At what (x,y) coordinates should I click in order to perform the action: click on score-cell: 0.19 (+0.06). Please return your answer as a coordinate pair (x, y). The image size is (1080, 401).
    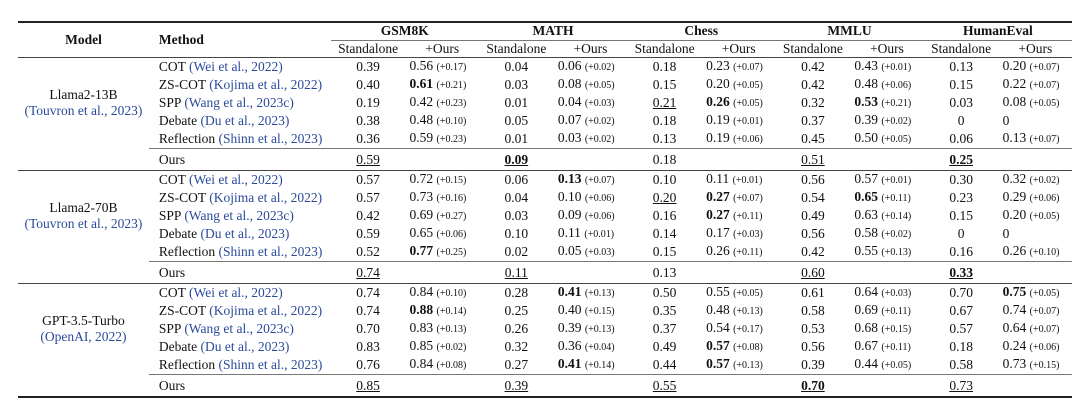
    Looking at the image, I should click on (738, 139).